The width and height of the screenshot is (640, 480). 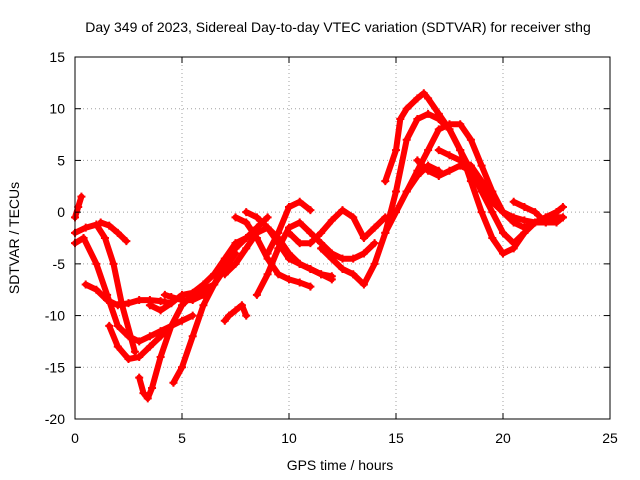 I want to click on y-tick-label: 0, so click(x=61, y=212).